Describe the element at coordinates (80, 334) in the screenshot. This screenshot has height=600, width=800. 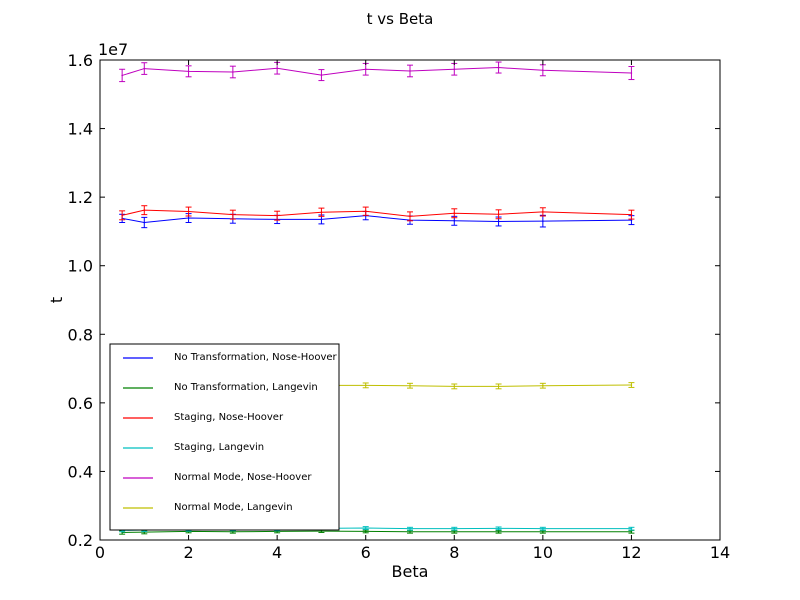
I see `y-tick-label: 0.8` at that location.